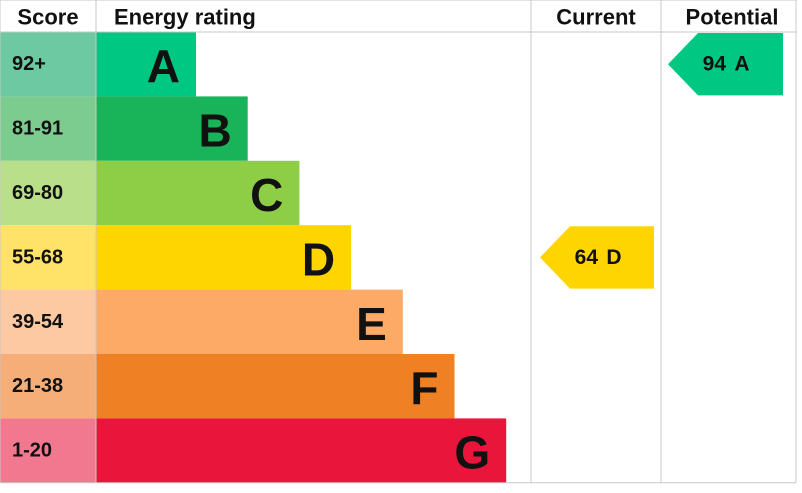 The height and width of the screenshot is (493, 802). I want to click on rating-letter: D, so click(318, 259).